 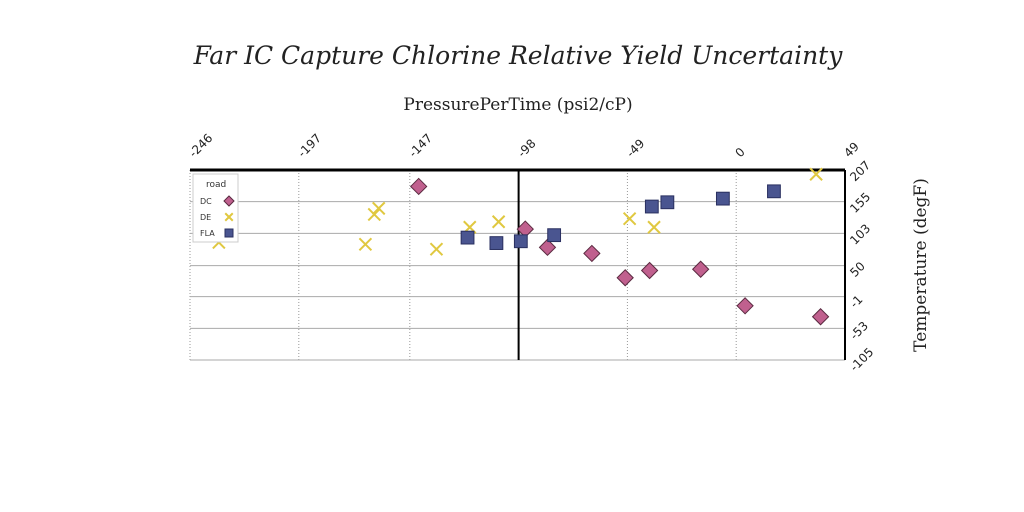 I want to click on x-tick-label: -246, so click(x=200, y=145).